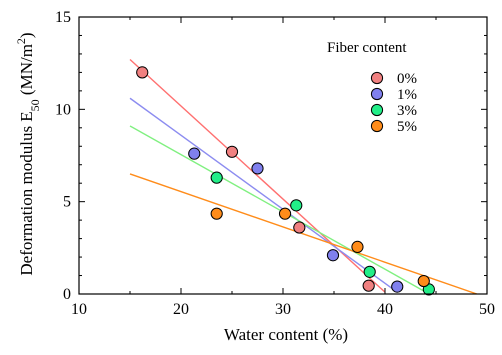 The width and height of the screenshot is (502, 355). I want to click on y-tick-label: 5, so click(67, 202).